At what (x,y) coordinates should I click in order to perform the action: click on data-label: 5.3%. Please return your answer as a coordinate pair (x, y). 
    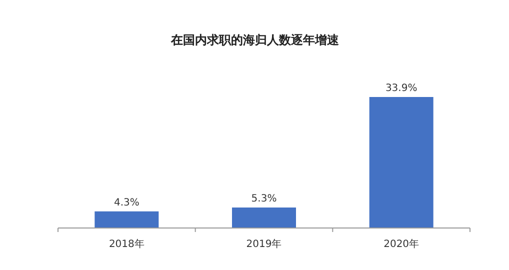
    Looking at the image, I should click on (264, 199).